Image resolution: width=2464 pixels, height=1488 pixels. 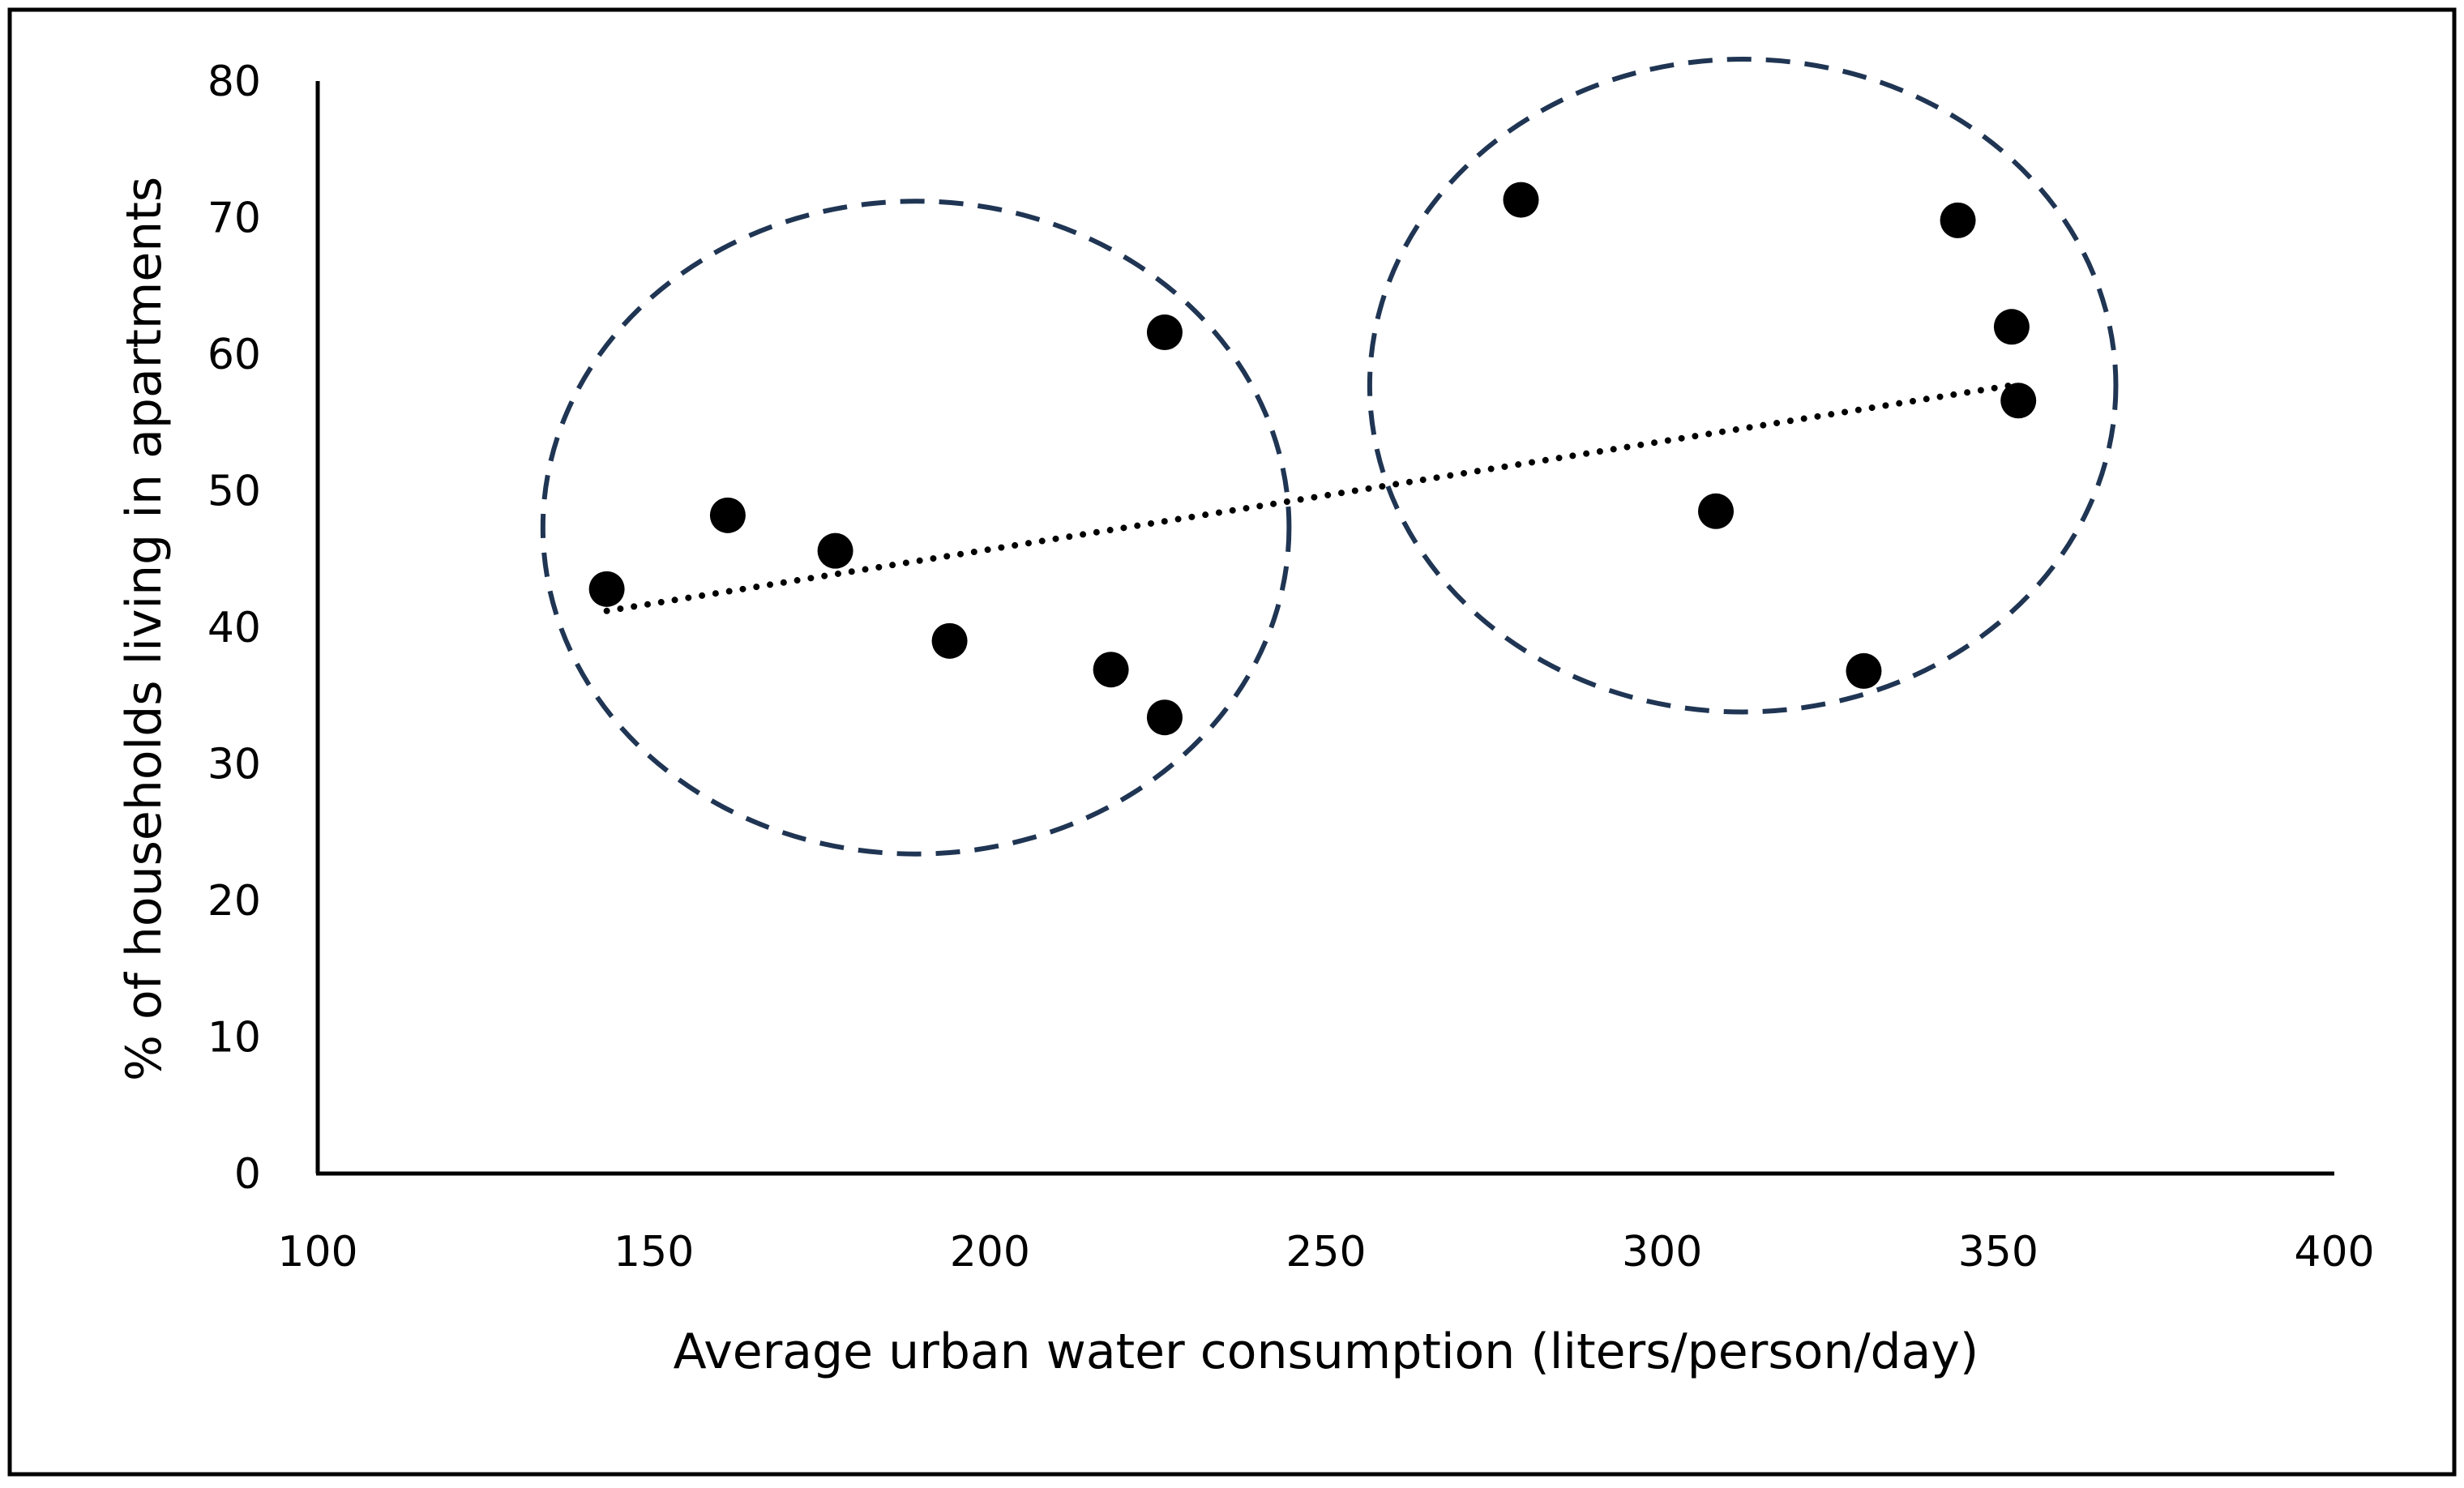 What do you see at coordinates (990, 1252) in the screenshot?
I see `x-tick-label: 200` at bounding box center [990, 1252].